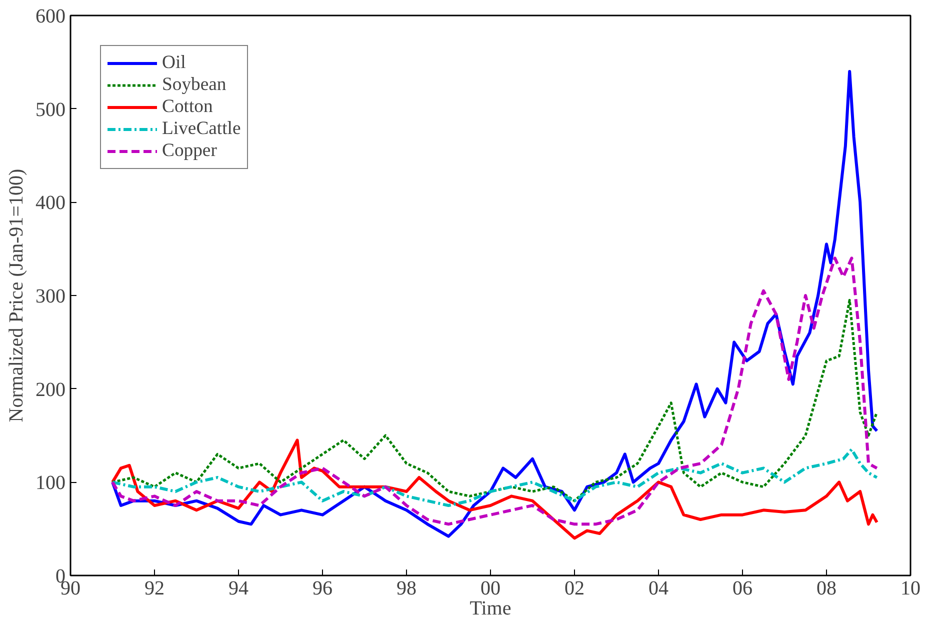 This screenshot has width=935, height=634. What do you see at coordinates (201, 129) in the screenshot?
I see `legend-label: LiveCattle` at bounding box center [201, 129].